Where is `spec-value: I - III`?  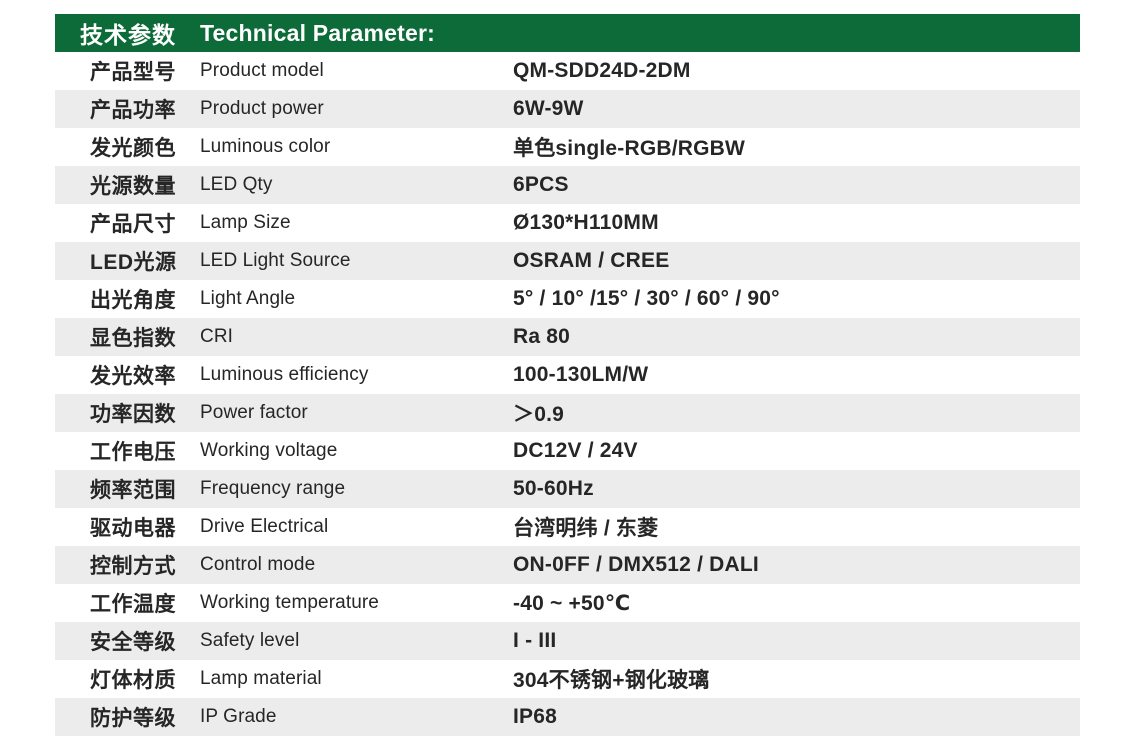
spec-value: I - III is located at coordinates (535, 640).